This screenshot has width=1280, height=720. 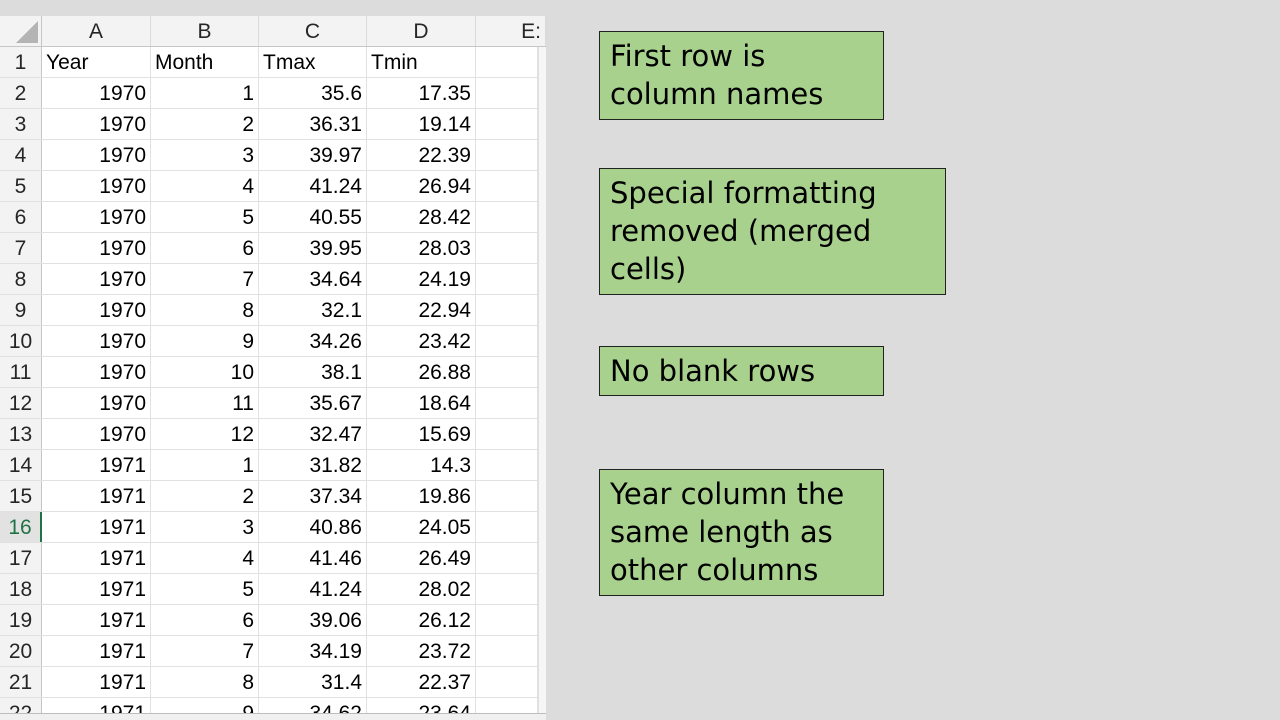 What do you see at coordinates (313, 434) in the screenshot?
I see `cell-tmax: 32.47` at bounding box center [313, 434].